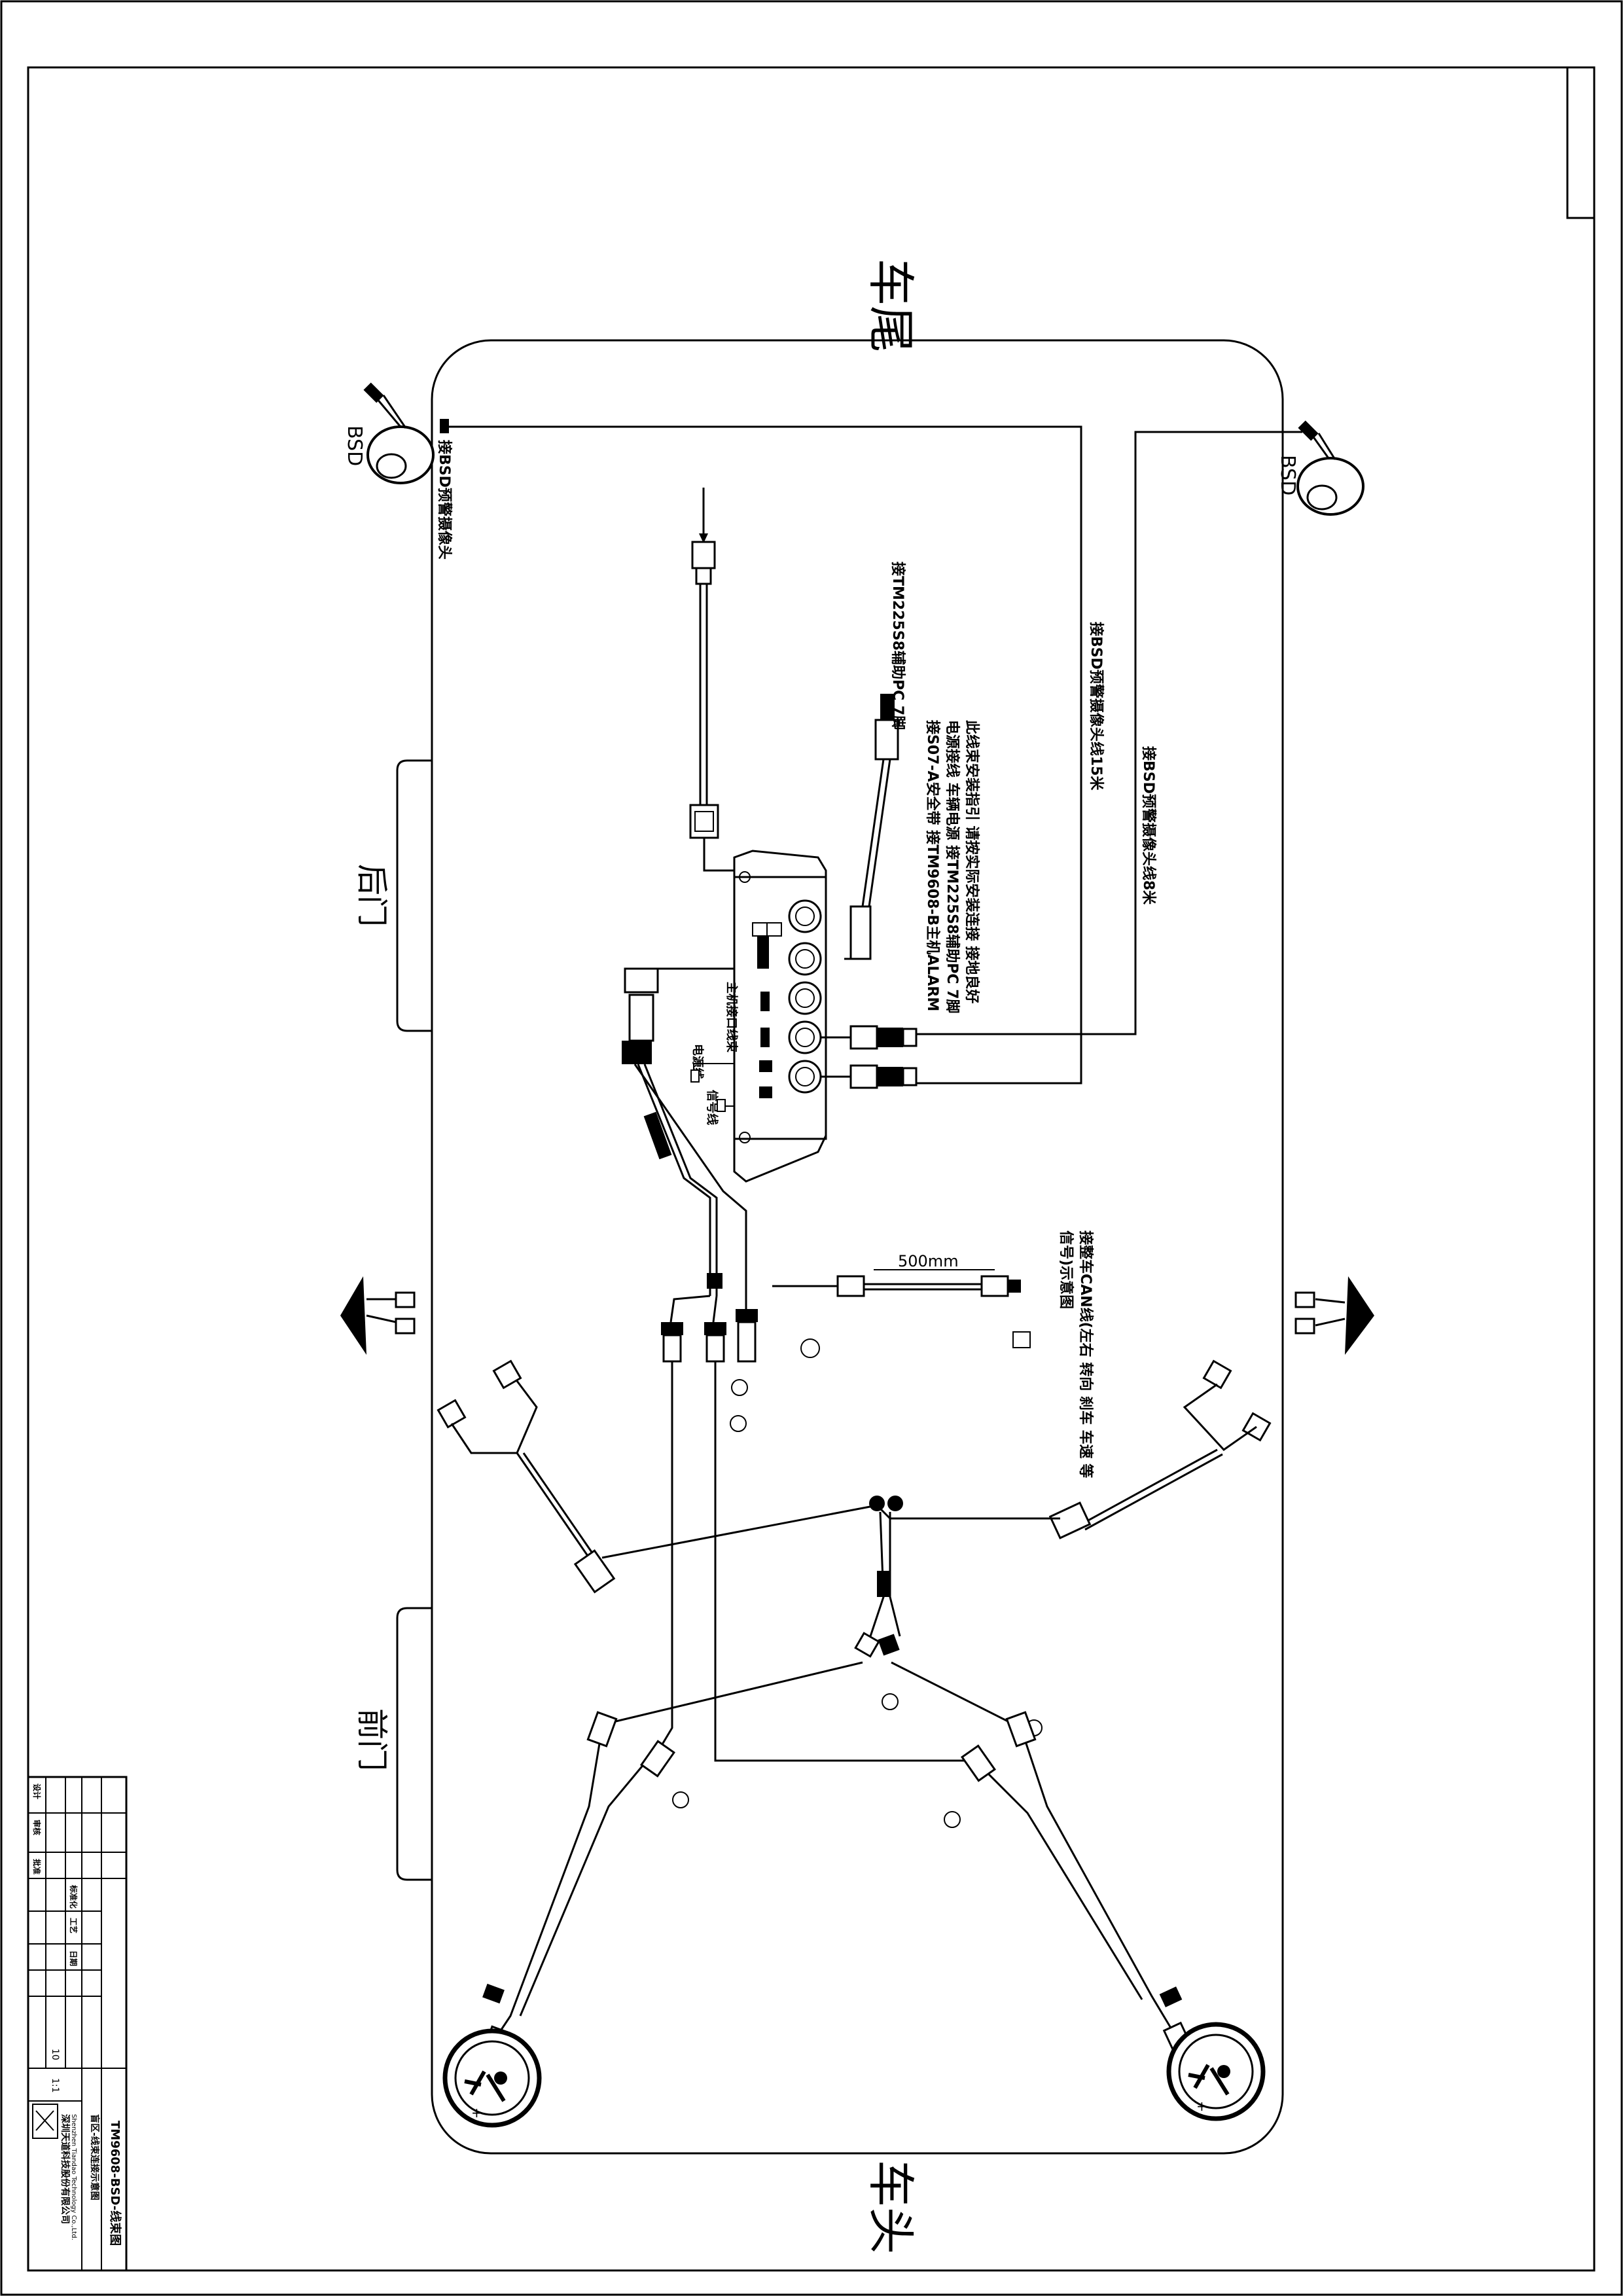 This screenshot has width=1623, height=2296. I want to click on title-head-5: 工艺, so click(74, 1925).